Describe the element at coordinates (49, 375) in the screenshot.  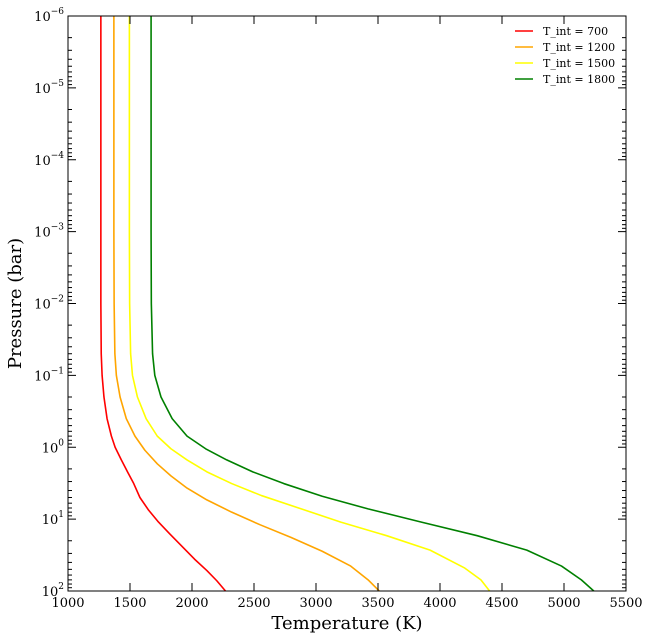
I see `y-tick-label: 10⁻¹` at that location.